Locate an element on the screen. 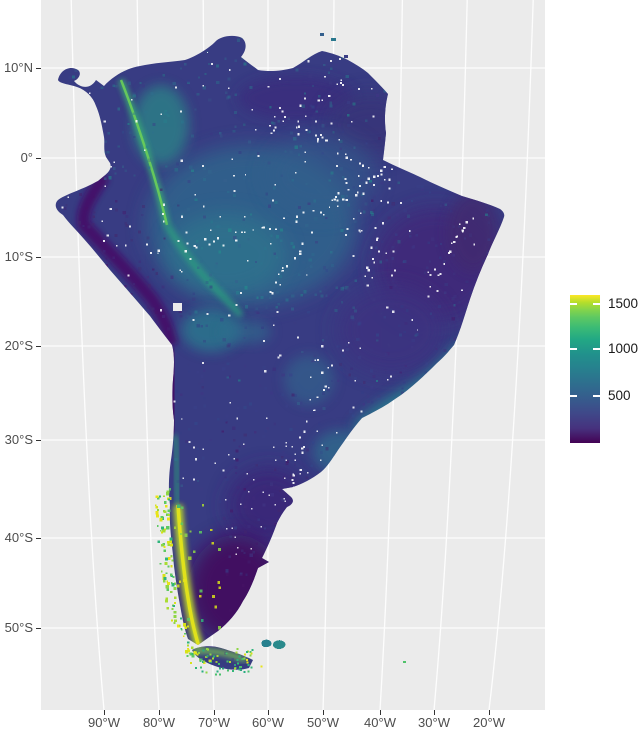 This screenshot has width=641, height=732. y-tick-label: 50°S is located at coordinates (18, 627).